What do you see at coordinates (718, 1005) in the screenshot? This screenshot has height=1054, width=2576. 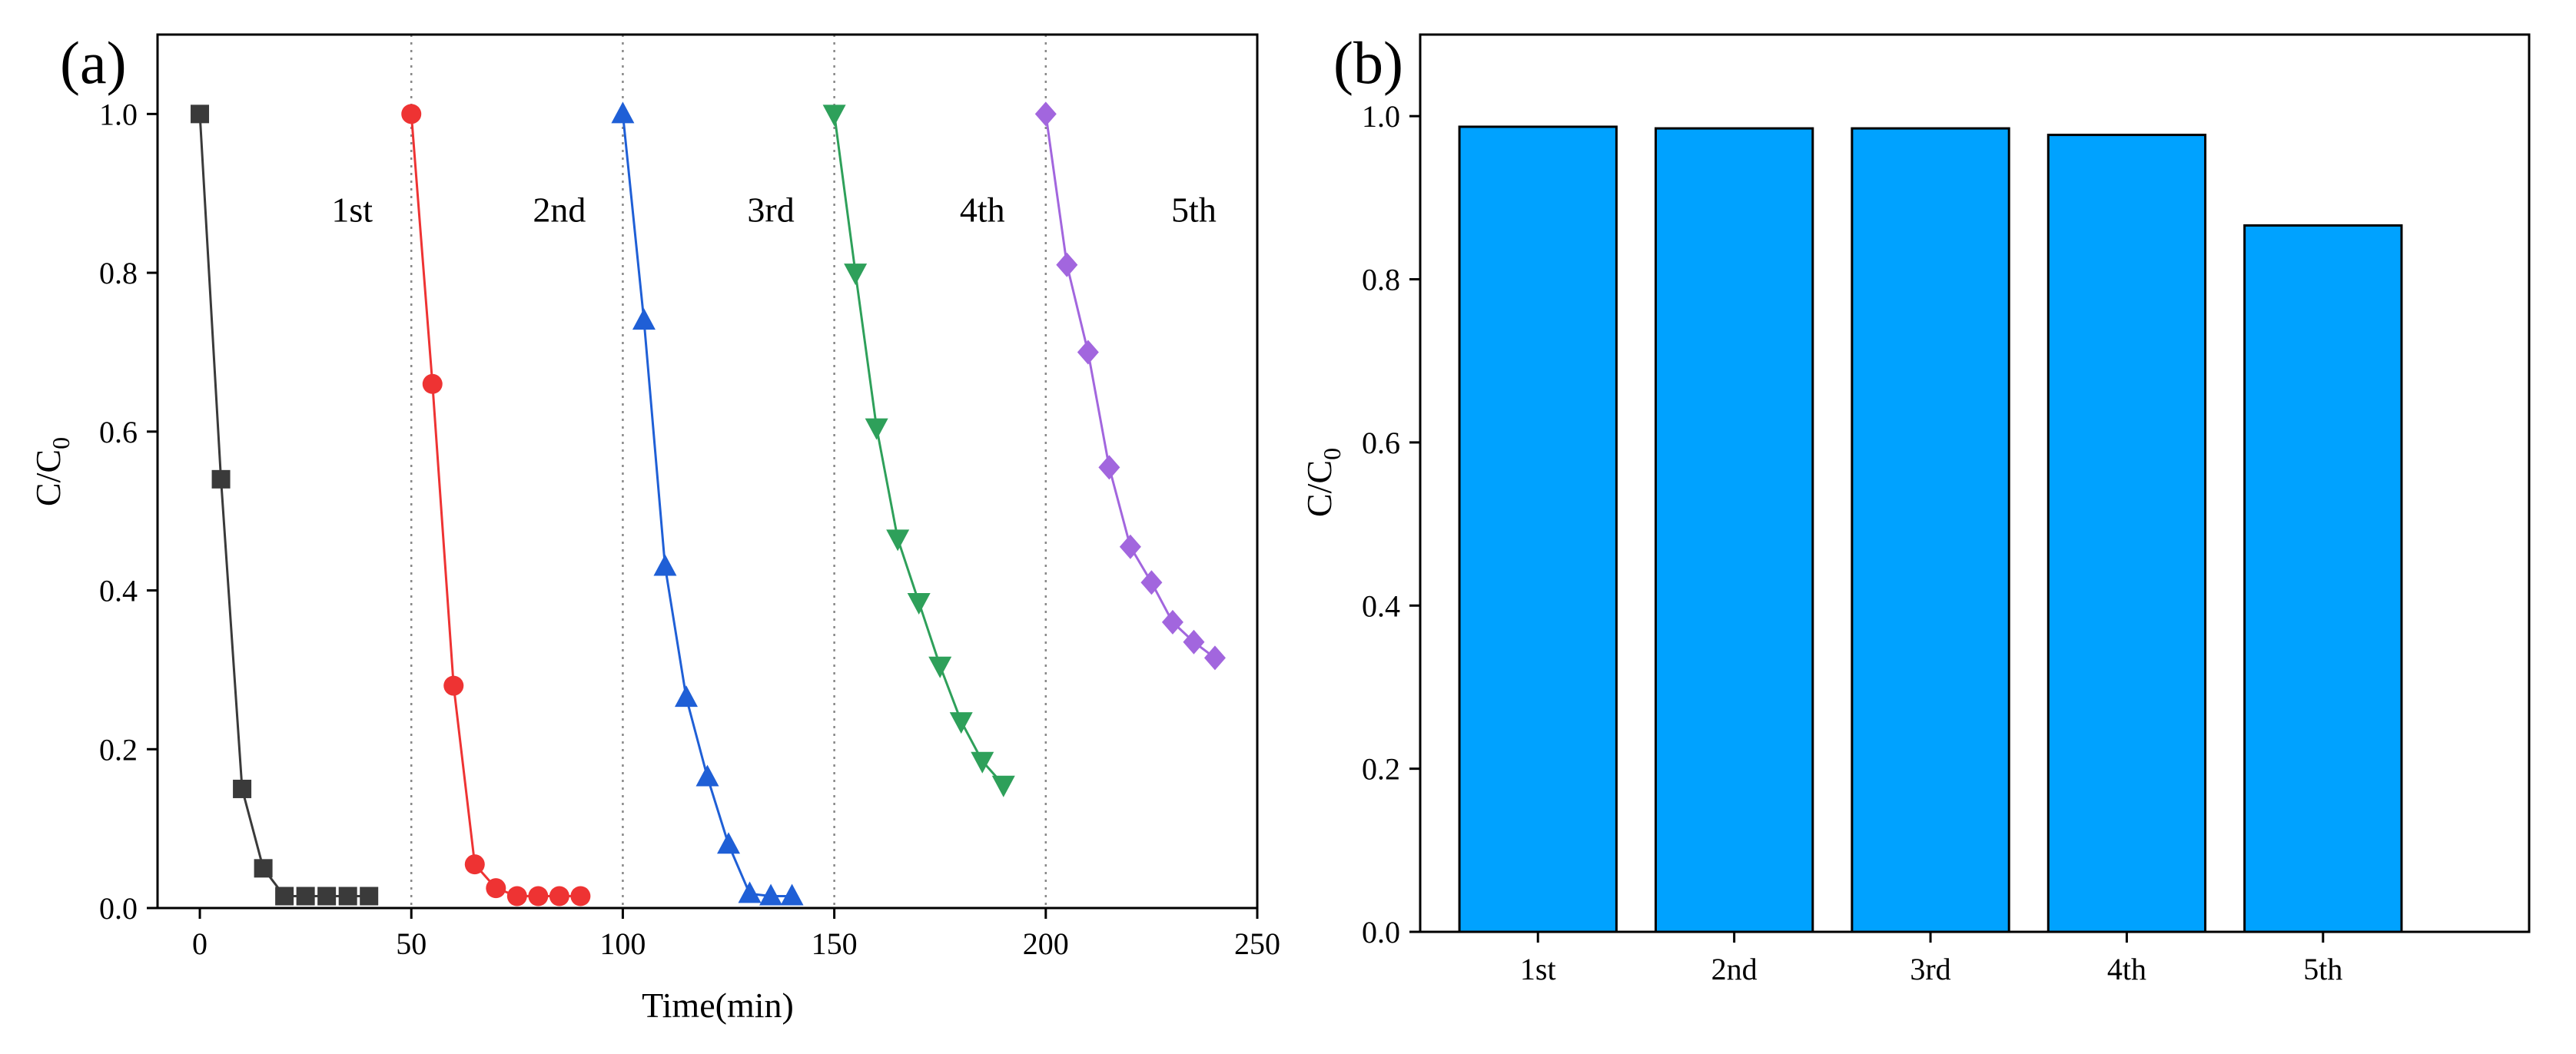 I see `x-axis-title: Time(min)` at bounding box center [718, 1005].